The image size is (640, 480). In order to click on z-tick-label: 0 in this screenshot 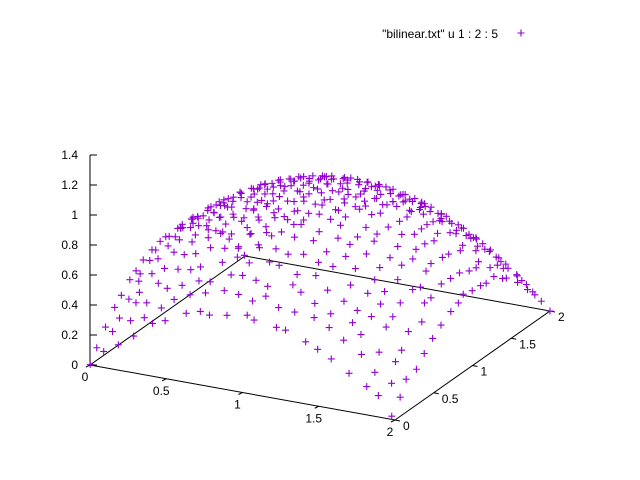, I will do `click(74, 365)`.